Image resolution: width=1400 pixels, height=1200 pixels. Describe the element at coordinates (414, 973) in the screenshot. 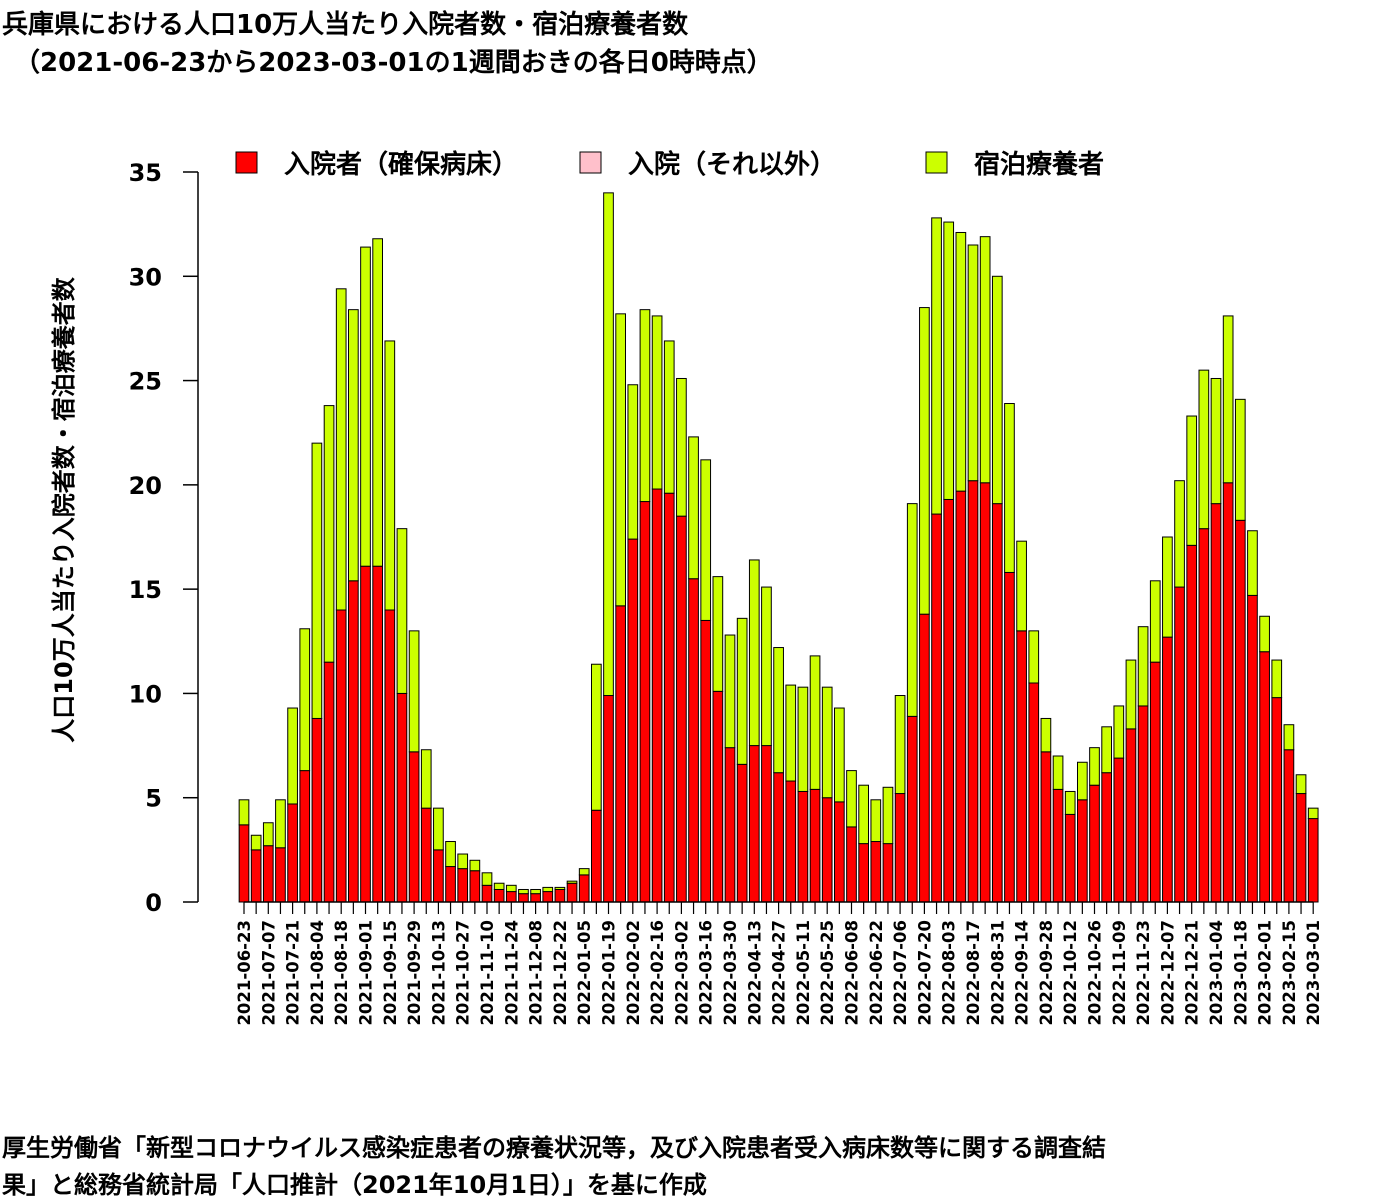

I see `x-tick-label: 2021-09-29` at that location.